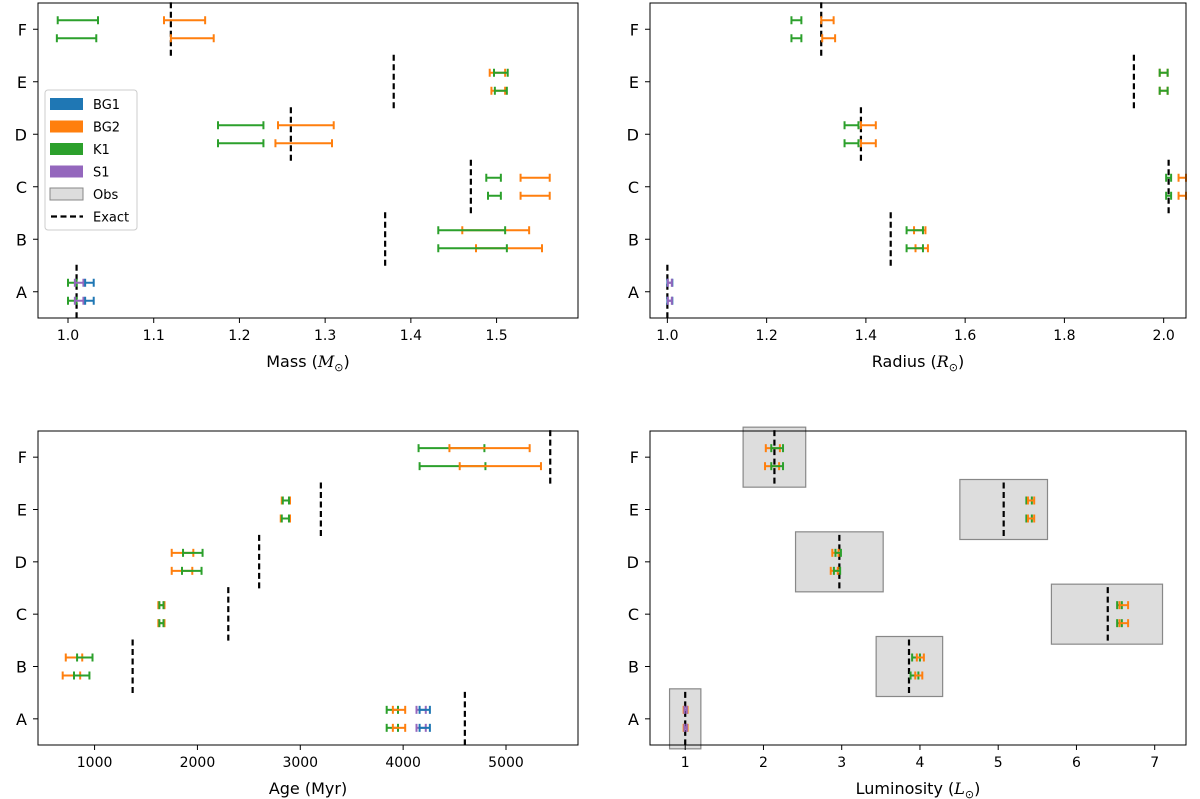 This screenshot has width=1200, height=799. What do you see at coordinates (909, 666) in the screenshot?
I see `obs-box-B` at bounding box center [909, 666].